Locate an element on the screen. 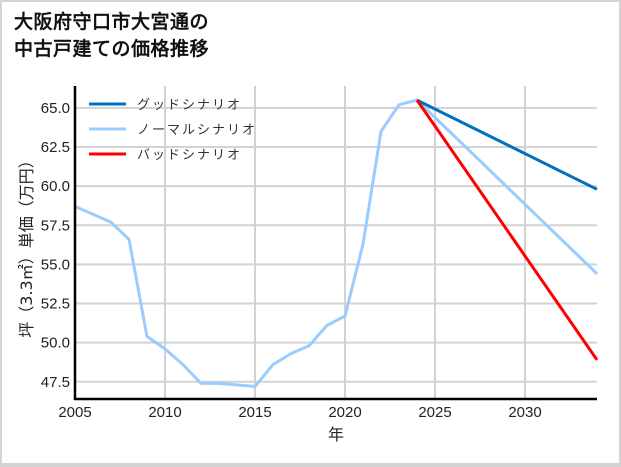 The width and height of the screenshot is (621, 467). y-tick-labels: 47.5 50.0 52.5 55.0 57.5 60.0 62.5 65.0 is located at coordinates (55, 245).